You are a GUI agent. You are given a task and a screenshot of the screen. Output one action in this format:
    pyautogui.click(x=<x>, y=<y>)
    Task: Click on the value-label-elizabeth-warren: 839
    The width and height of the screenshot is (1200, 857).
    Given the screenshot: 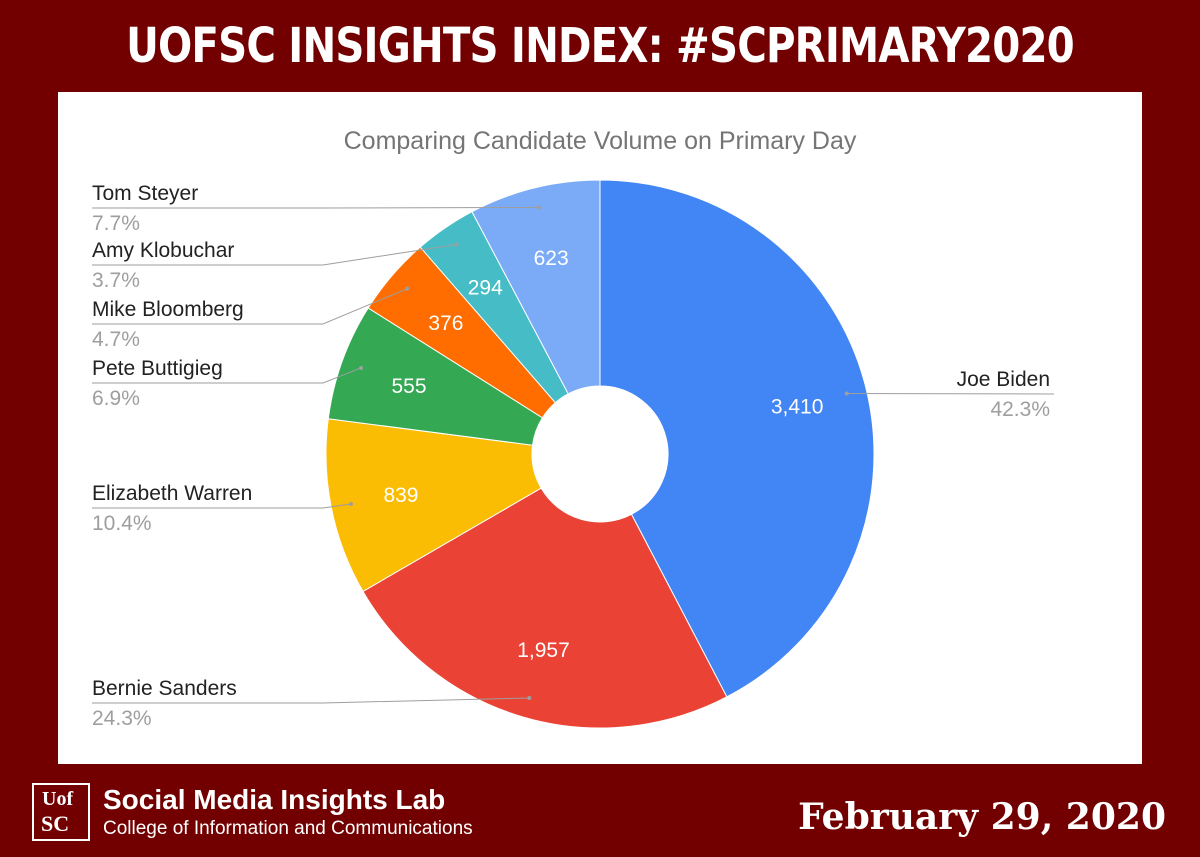 What is the action you would take?
    pyautogui.click(x=400, y=495)
    